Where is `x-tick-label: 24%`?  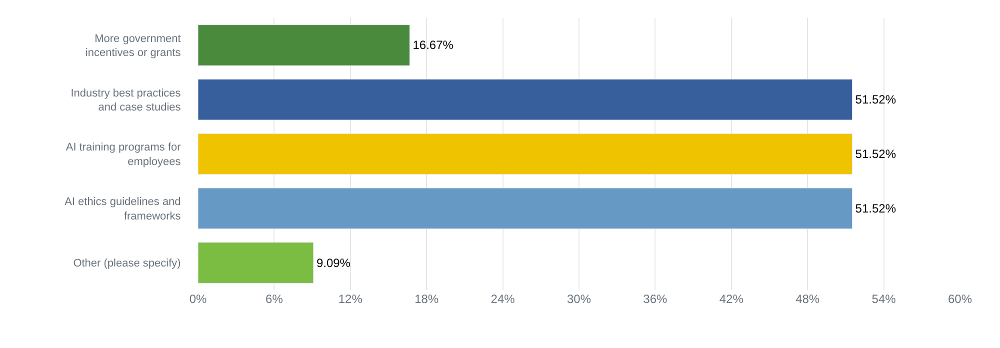
x-tick-label: 24% is located at coordinates (503, 299).